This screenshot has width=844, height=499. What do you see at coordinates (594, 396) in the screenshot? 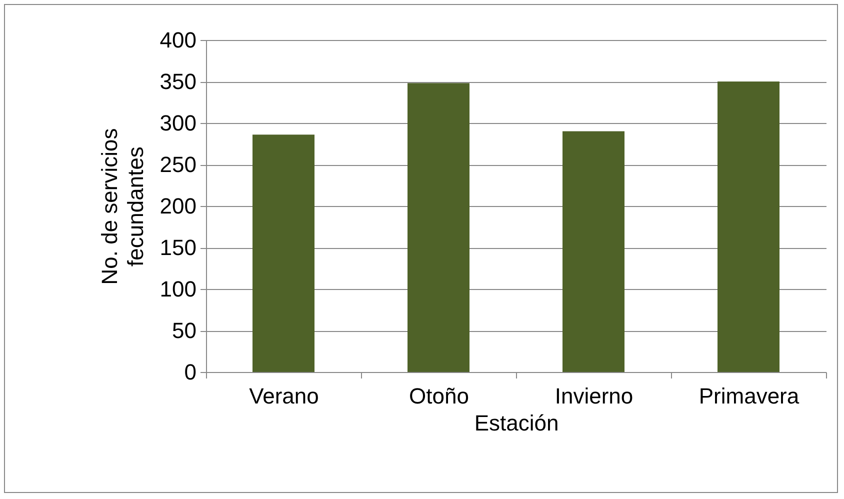
I see `x-tick-label: Invierno` at bounding box center [594, 396].